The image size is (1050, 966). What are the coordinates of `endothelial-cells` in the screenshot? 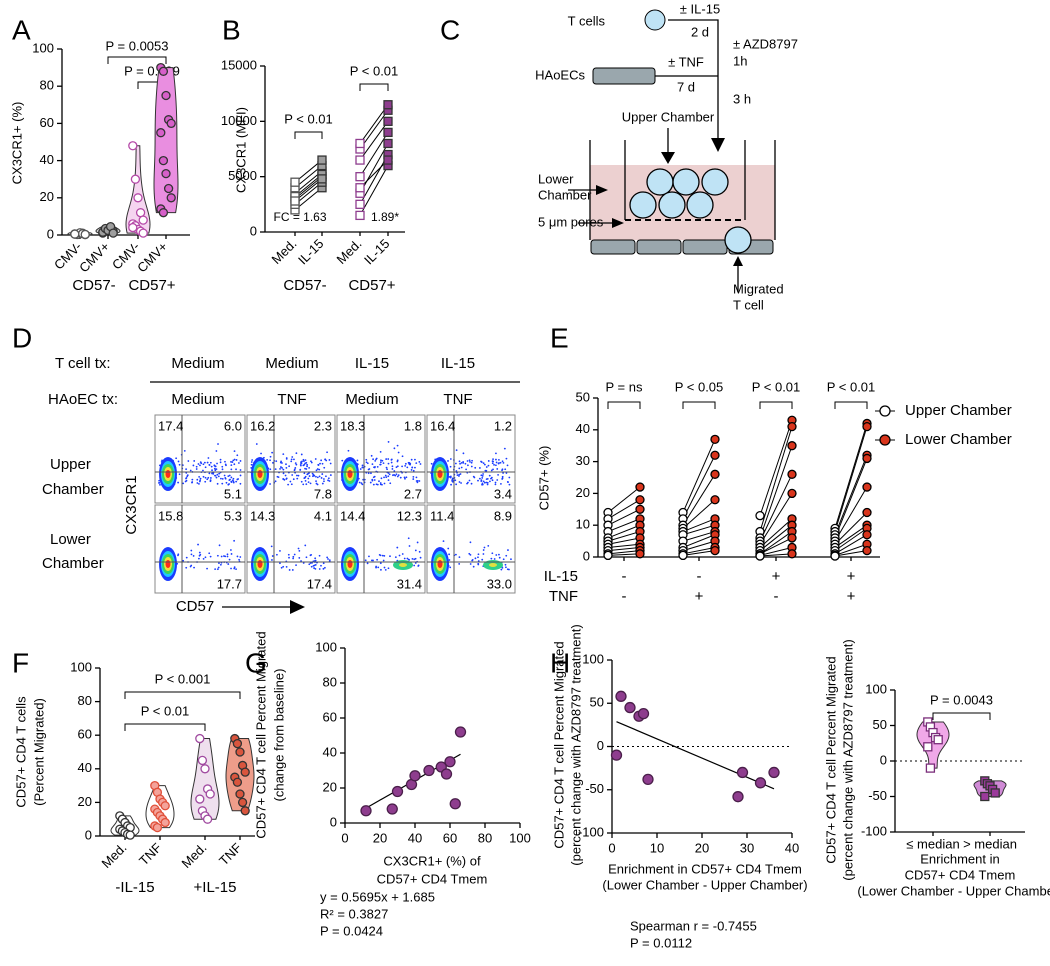 It's located at (682, 247).